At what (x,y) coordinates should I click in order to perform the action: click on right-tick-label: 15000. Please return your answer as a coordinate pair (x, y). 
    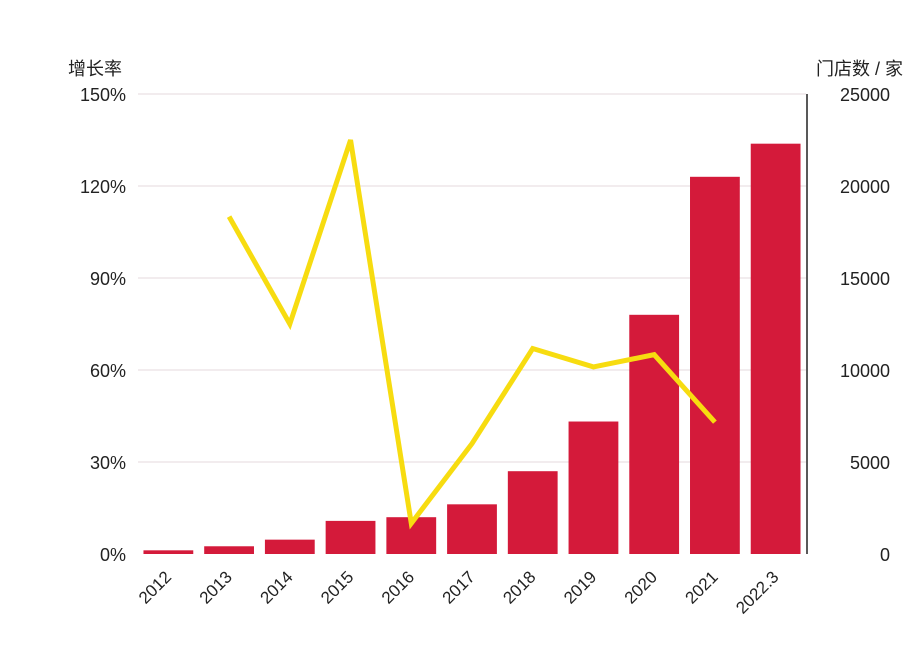
    Looking at the image, I should click on (865, 279).